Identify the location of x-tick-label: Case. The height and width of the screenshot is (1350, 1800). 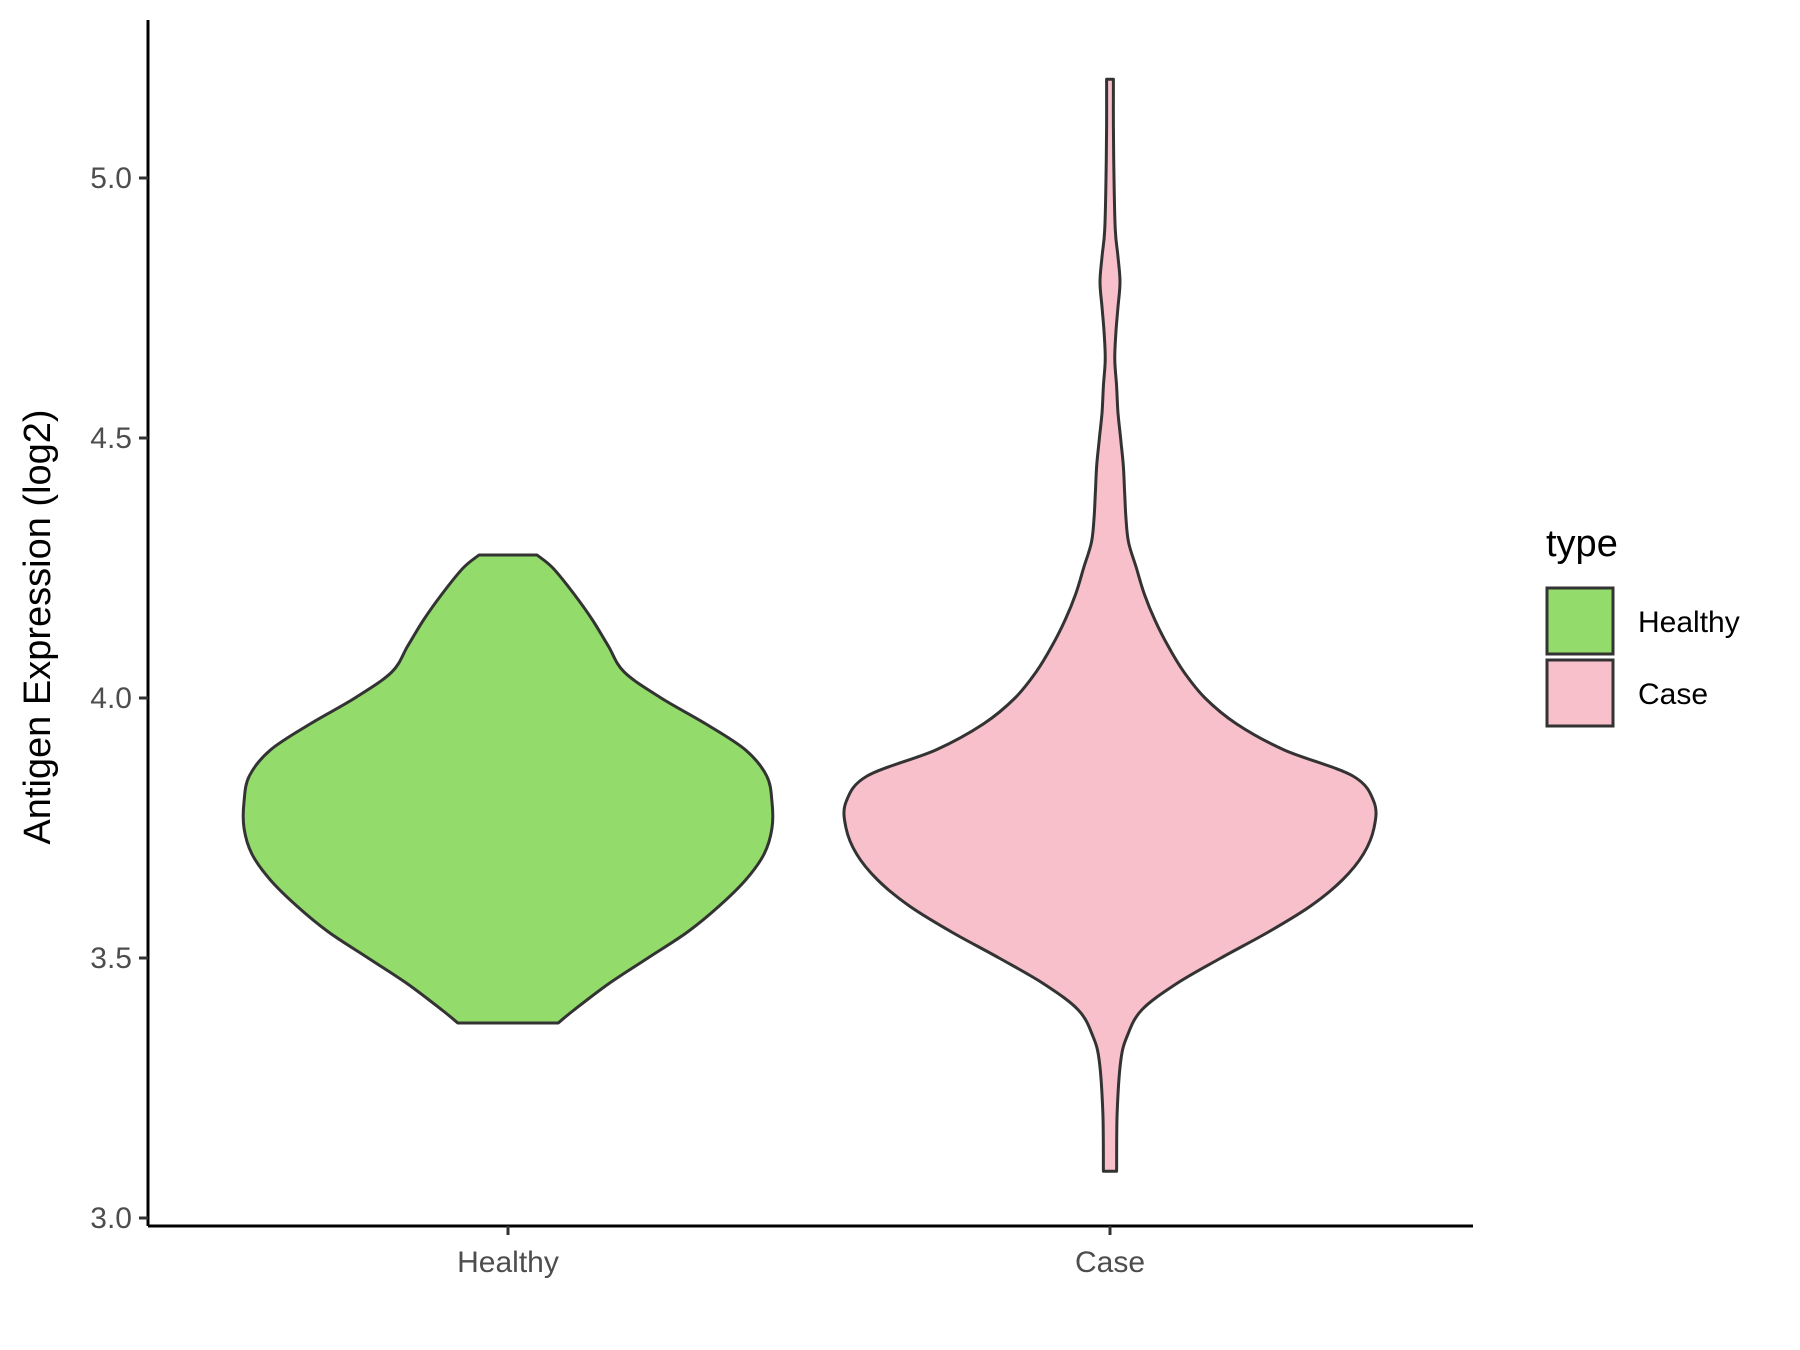
(1110, 1262).